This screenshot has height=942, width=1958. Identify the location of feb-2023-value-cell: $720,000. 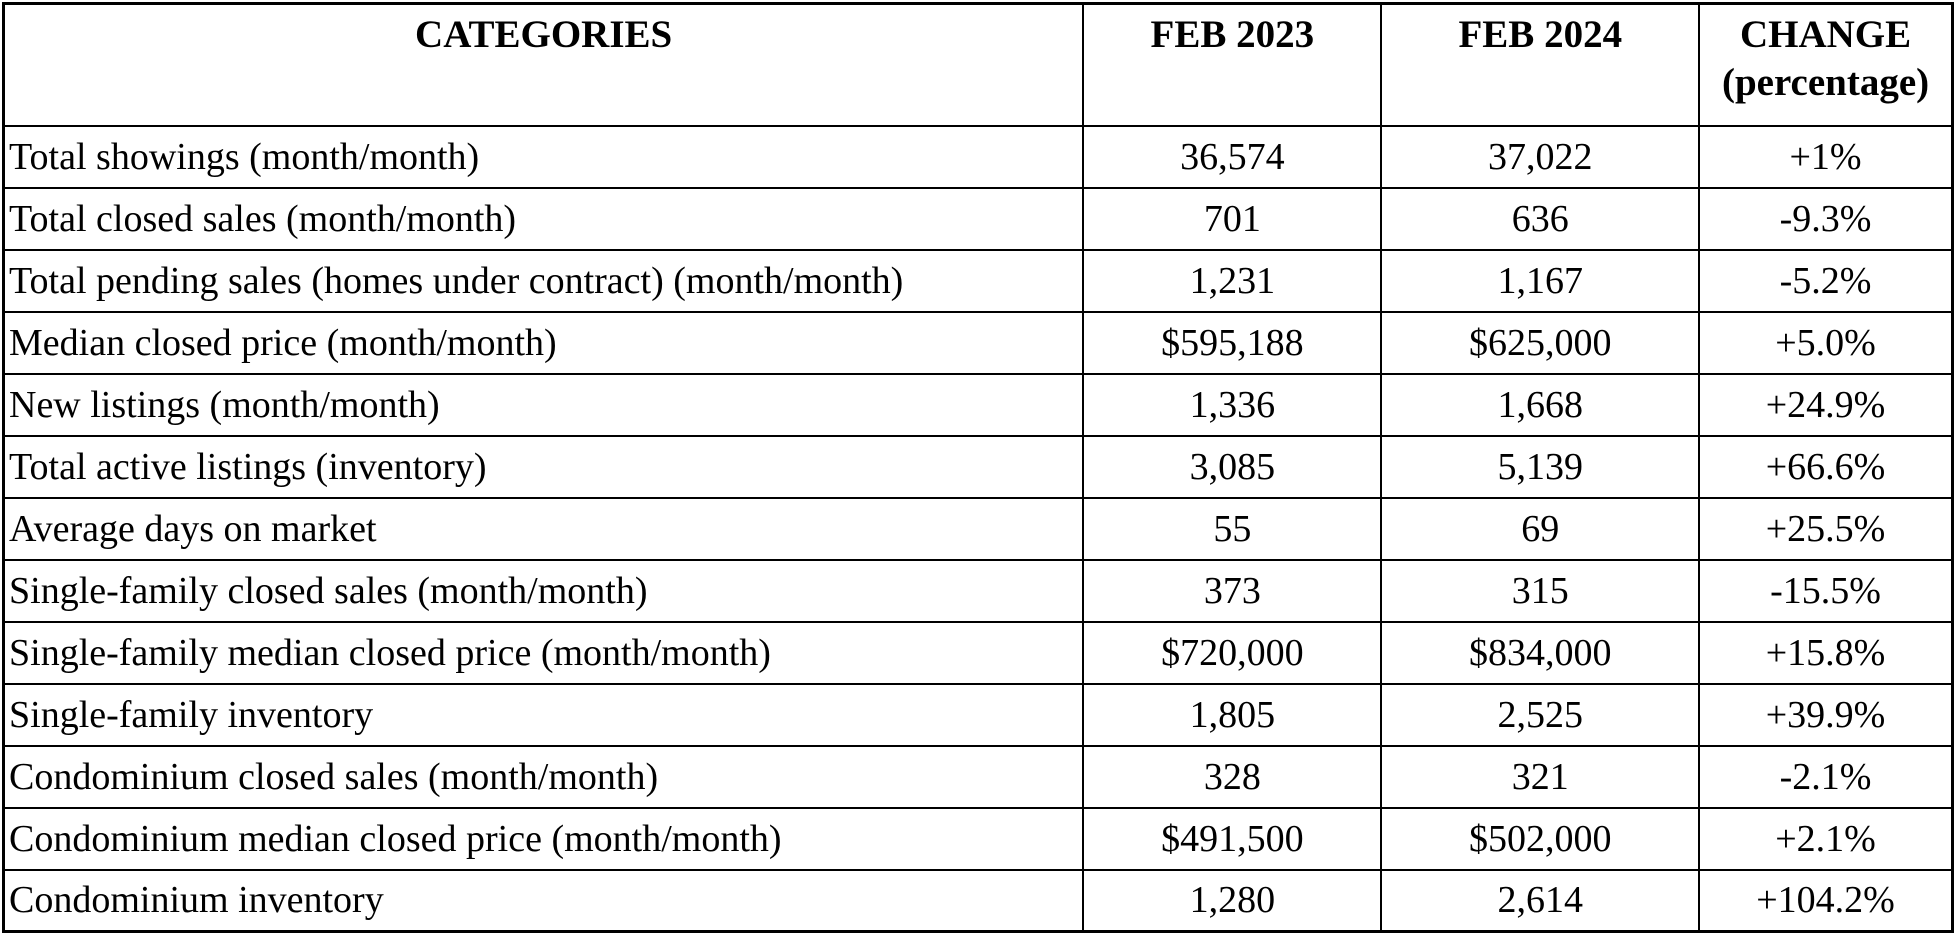
(1232, 652).